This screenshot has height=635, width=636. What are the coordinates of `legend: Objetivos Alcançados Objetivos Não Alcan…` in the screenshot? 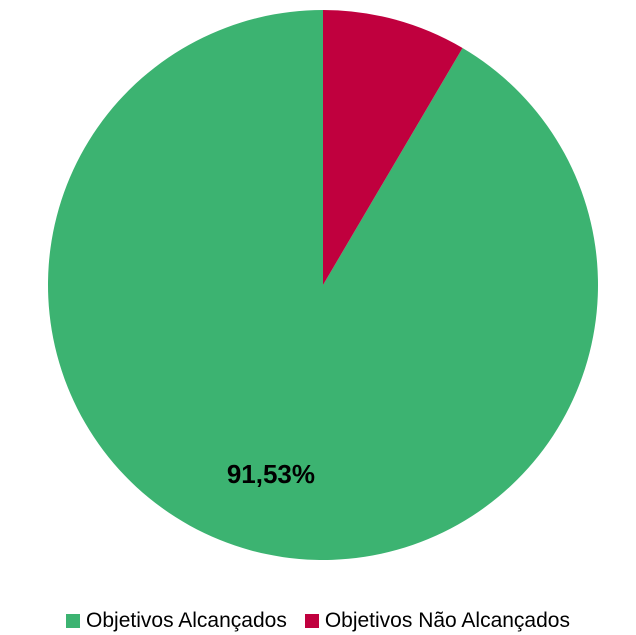 It's located at (318, 620).